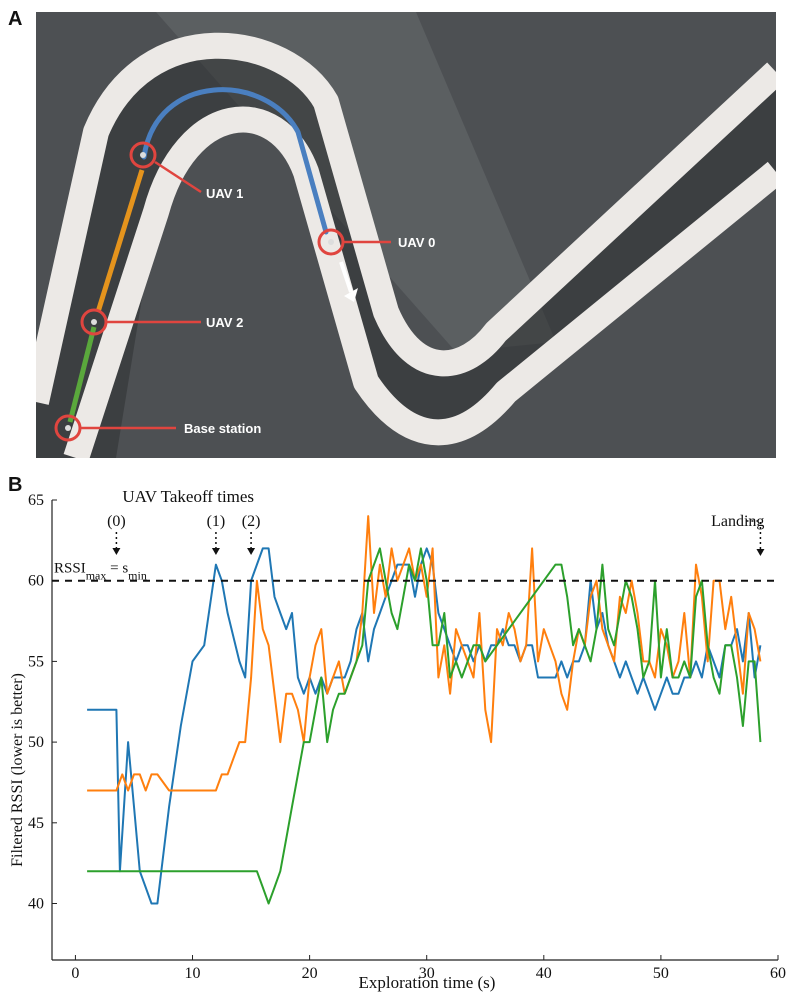 Image resolution: width=795 pixels, height=995 pixels. What do you see at coordinates (116, 521) in the screenshot?
I see `takeoff-label-0: (0)` at bounding box center [116, 521].